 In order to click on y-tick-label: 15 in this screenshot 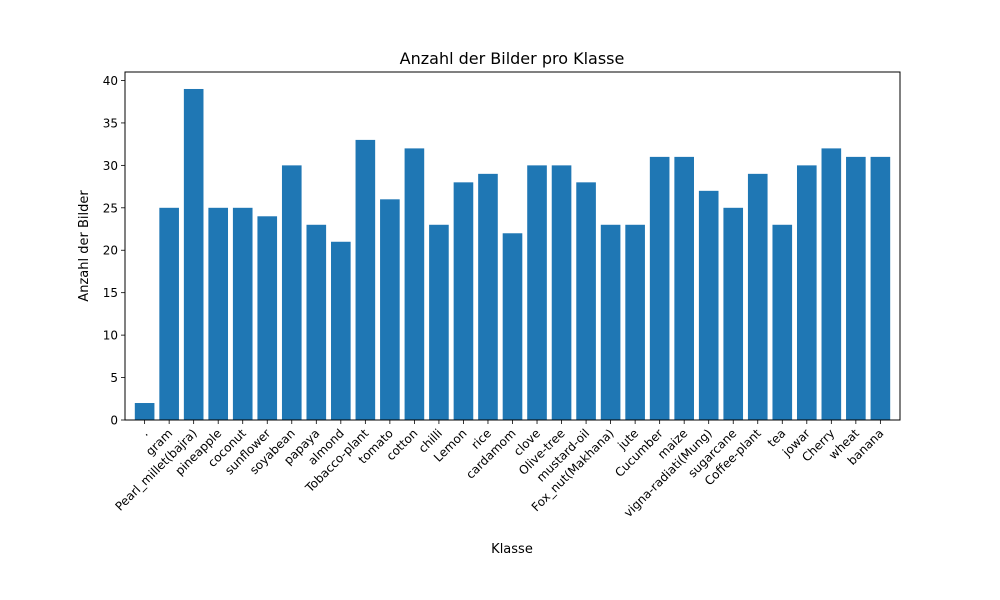, I will do `click(110, 293)`.